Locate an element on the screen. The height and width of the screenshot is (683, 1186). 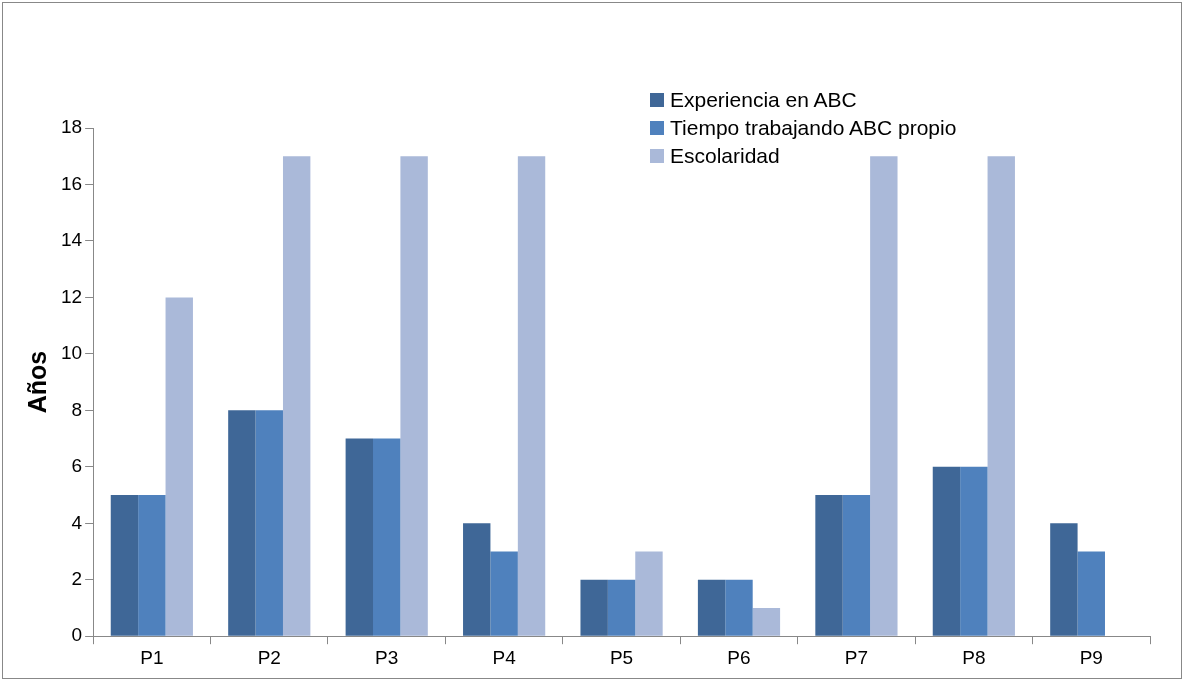
x-tick-label: P1 is located at coordinates (152, 657).